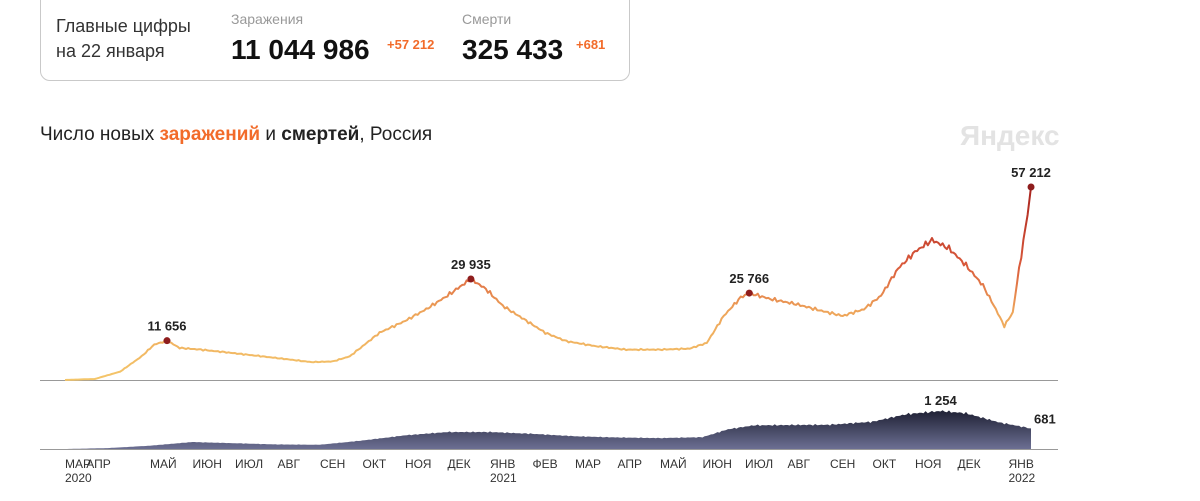 The width and height of the screenshot is (1200, 501). Describe the element at coordinates (110, 51) in the screenshot. I see `summary-date: на 22 января` at that location.